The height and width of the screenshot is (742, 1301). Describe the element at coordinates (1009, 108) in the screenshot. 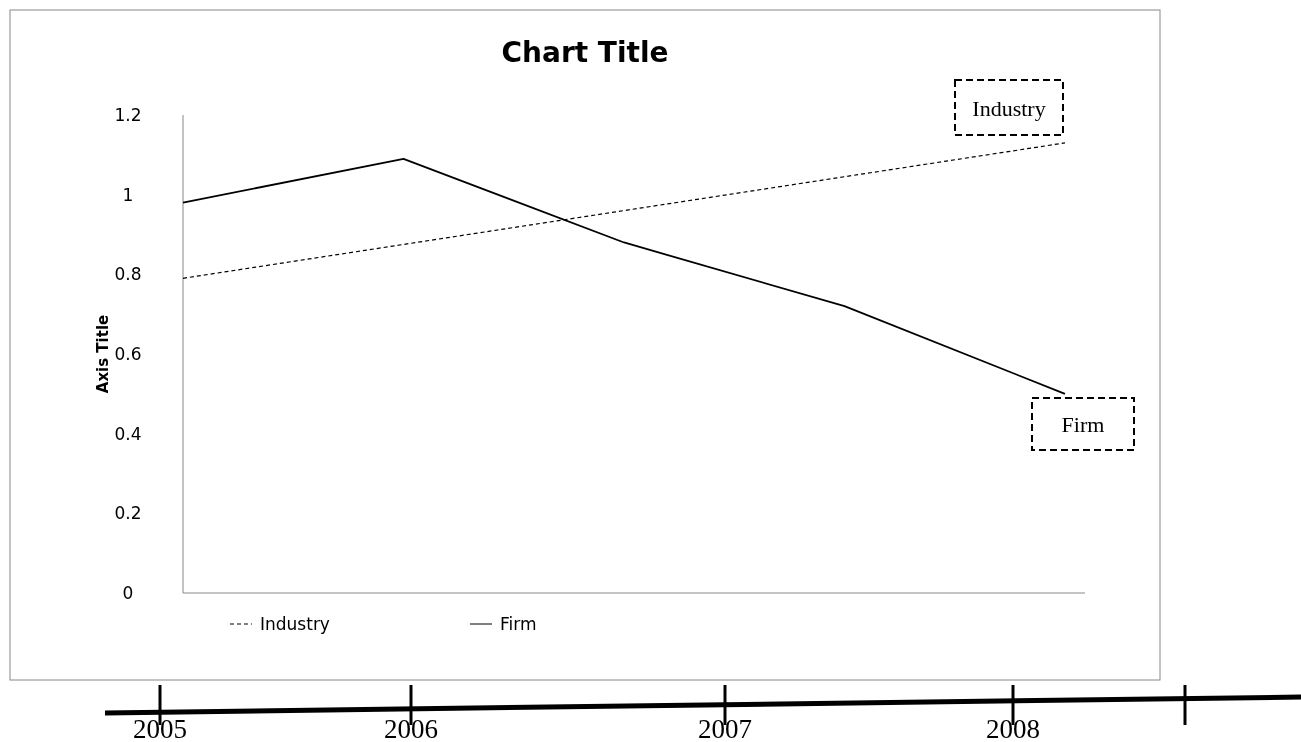

I see `annotation: Industry` at that location.